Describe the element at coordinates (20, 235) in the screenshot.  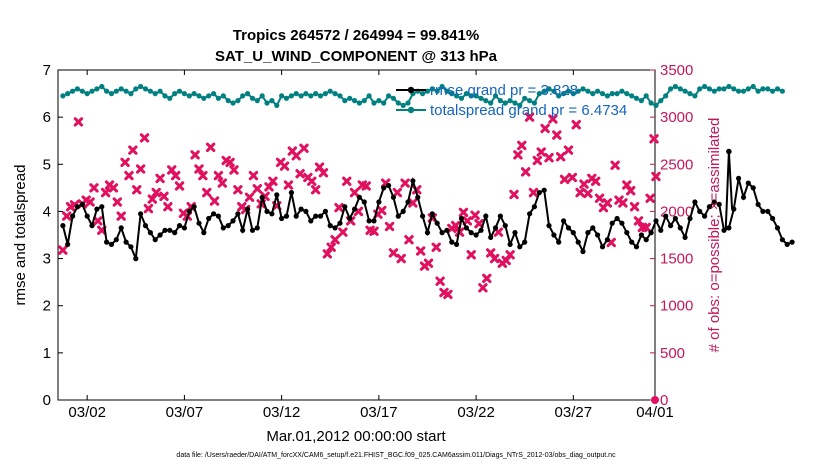
I see `y-axis-left-label: rmse and totalspread` at that location.